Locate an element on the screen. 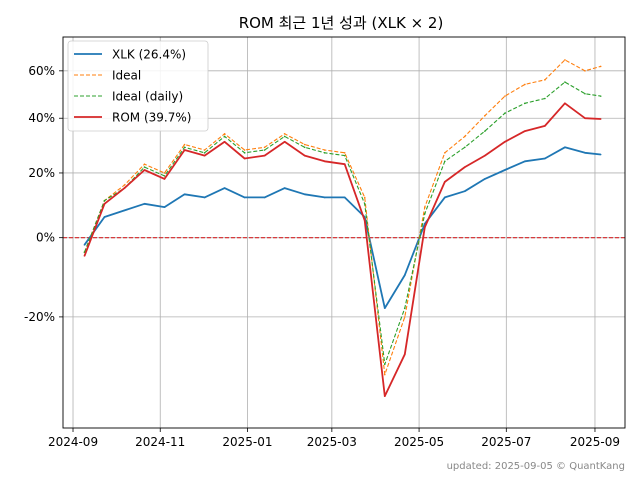 This screenshot has width=640, height=480. legend-label: XLK (26.4%) is located at coordinates (149, 55).